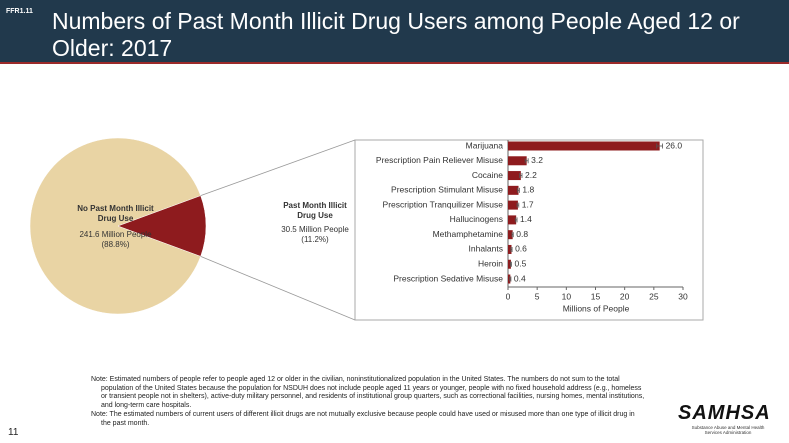 This screenshot has width=789, height=443. What do you see at coordinates (683, 296) in the screenshot?
I see `x-tick-label: 30` at bounding box center [683, 296].